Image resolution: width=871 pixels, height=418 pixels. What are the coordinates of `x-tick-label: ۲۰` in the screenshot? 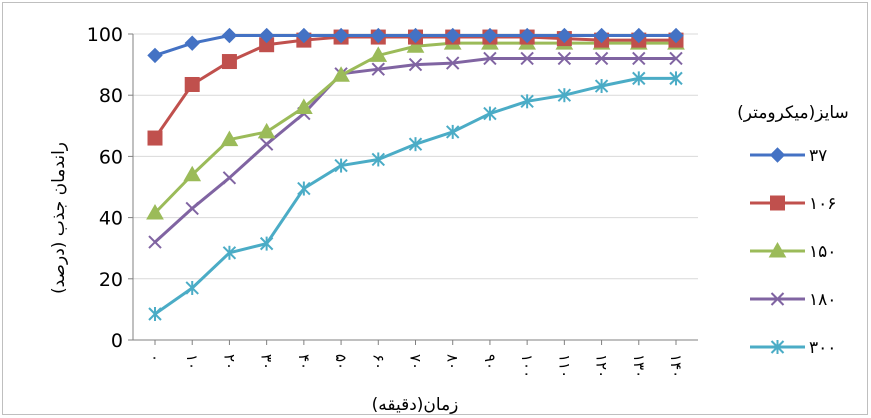 It's located at (229, 362).